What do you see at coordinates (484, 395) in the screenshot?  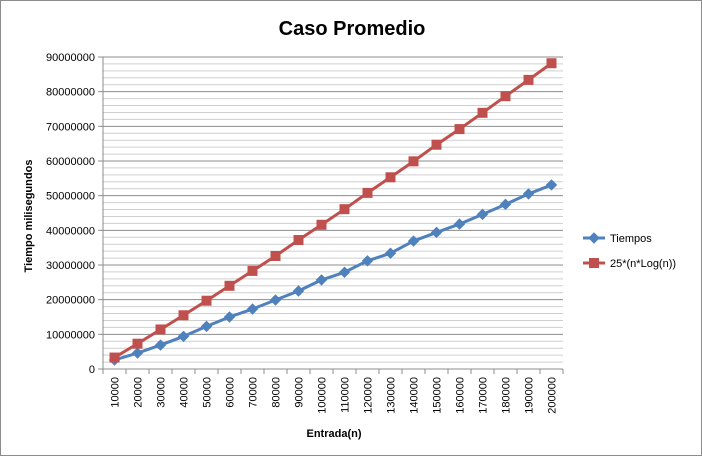 I see `x-tick-label: 170000` at bounding box center [484, 395].